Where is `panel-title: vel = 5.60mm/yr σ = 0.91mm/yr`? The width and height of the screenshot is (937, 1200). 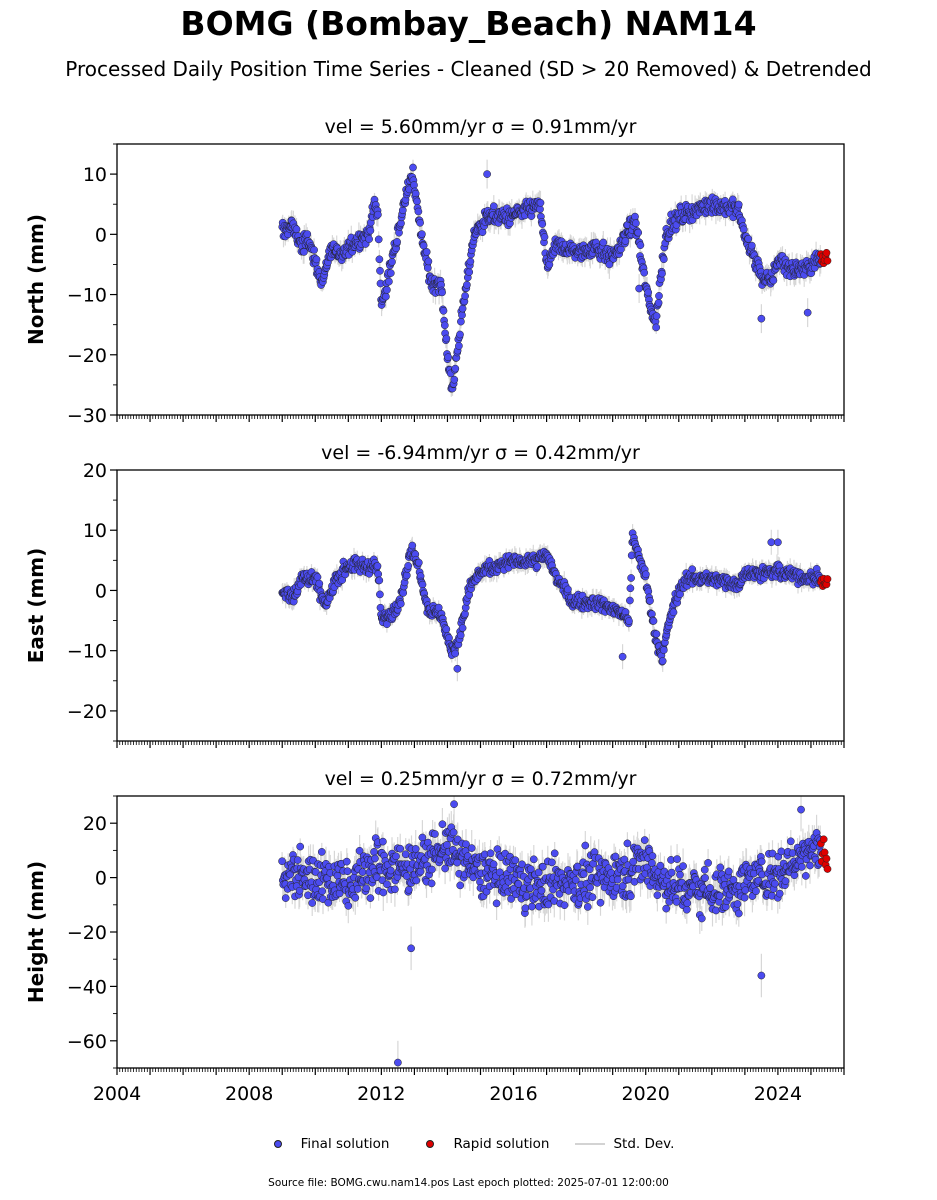 panel-title: vel = 5.60mm/yr σ = 0.91mm/yr is located at coordinates (481, 127).